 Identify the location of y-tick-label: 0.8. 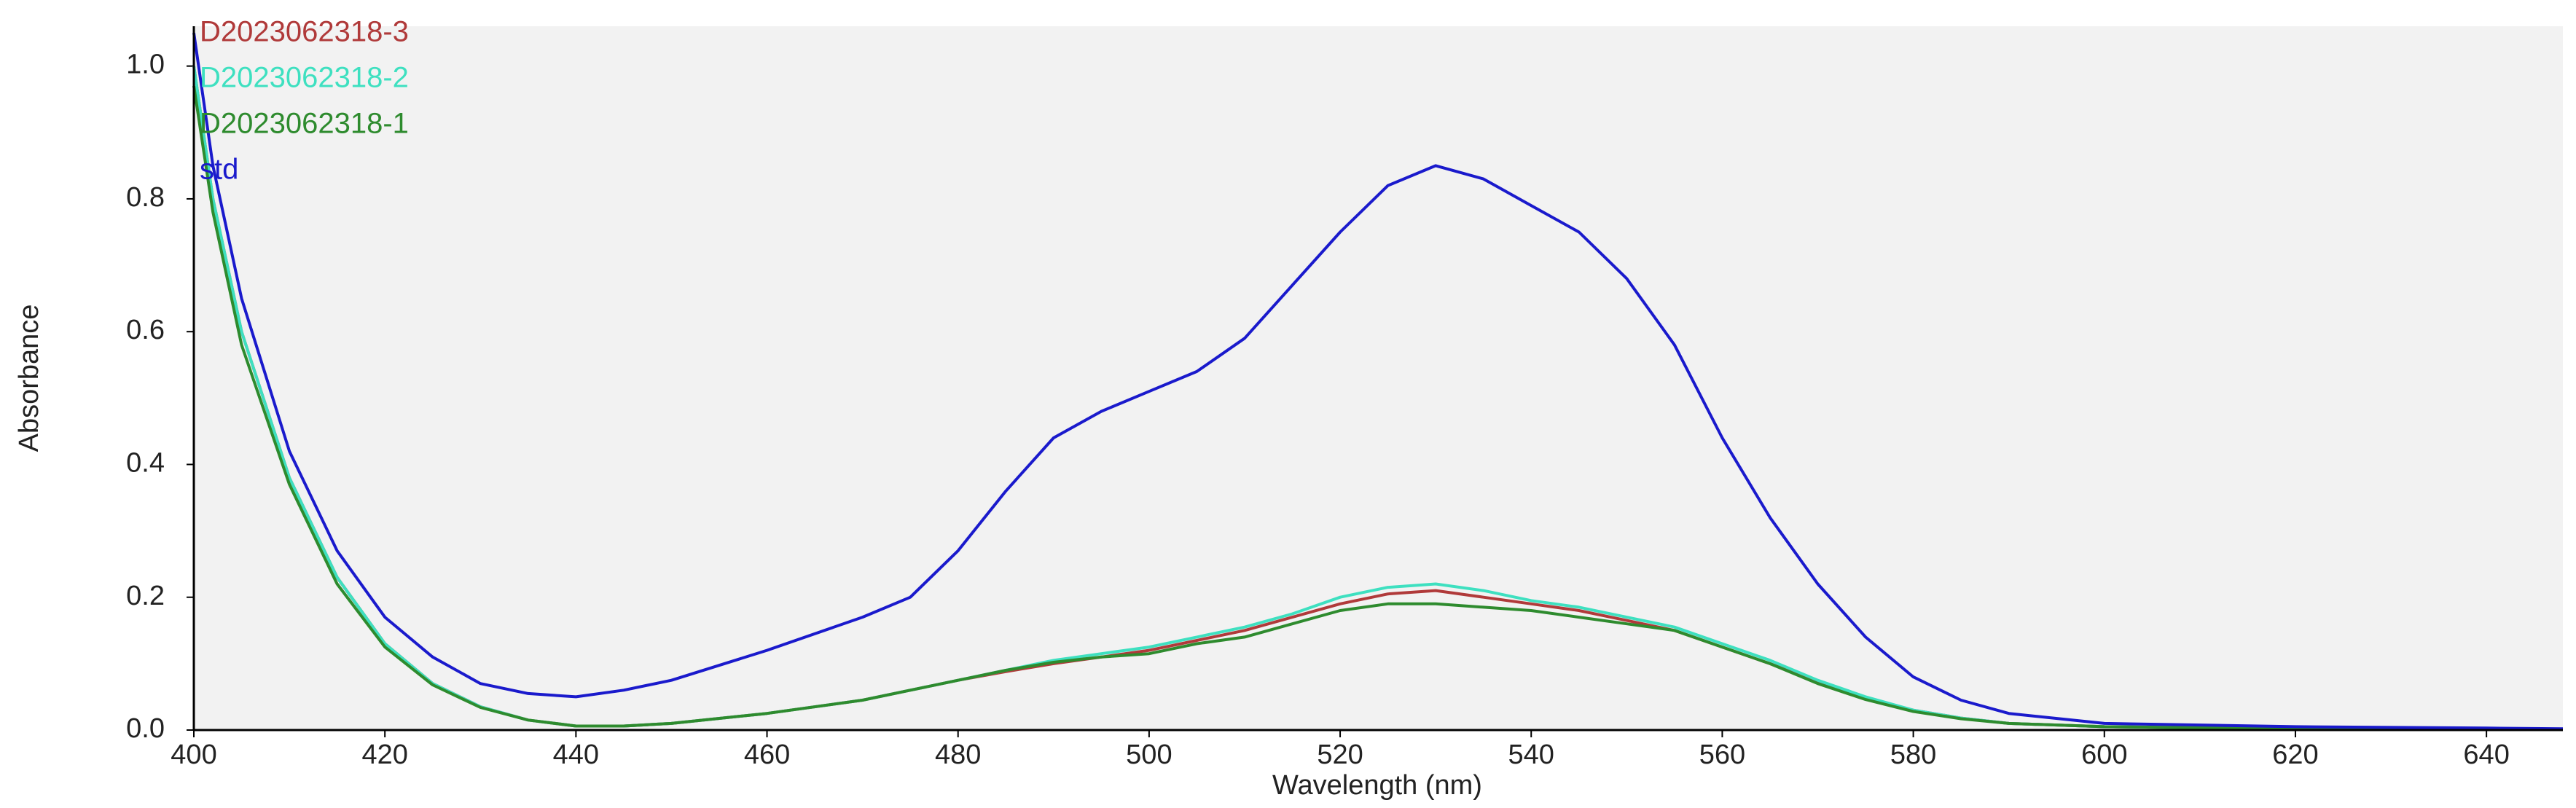
(145, 197).